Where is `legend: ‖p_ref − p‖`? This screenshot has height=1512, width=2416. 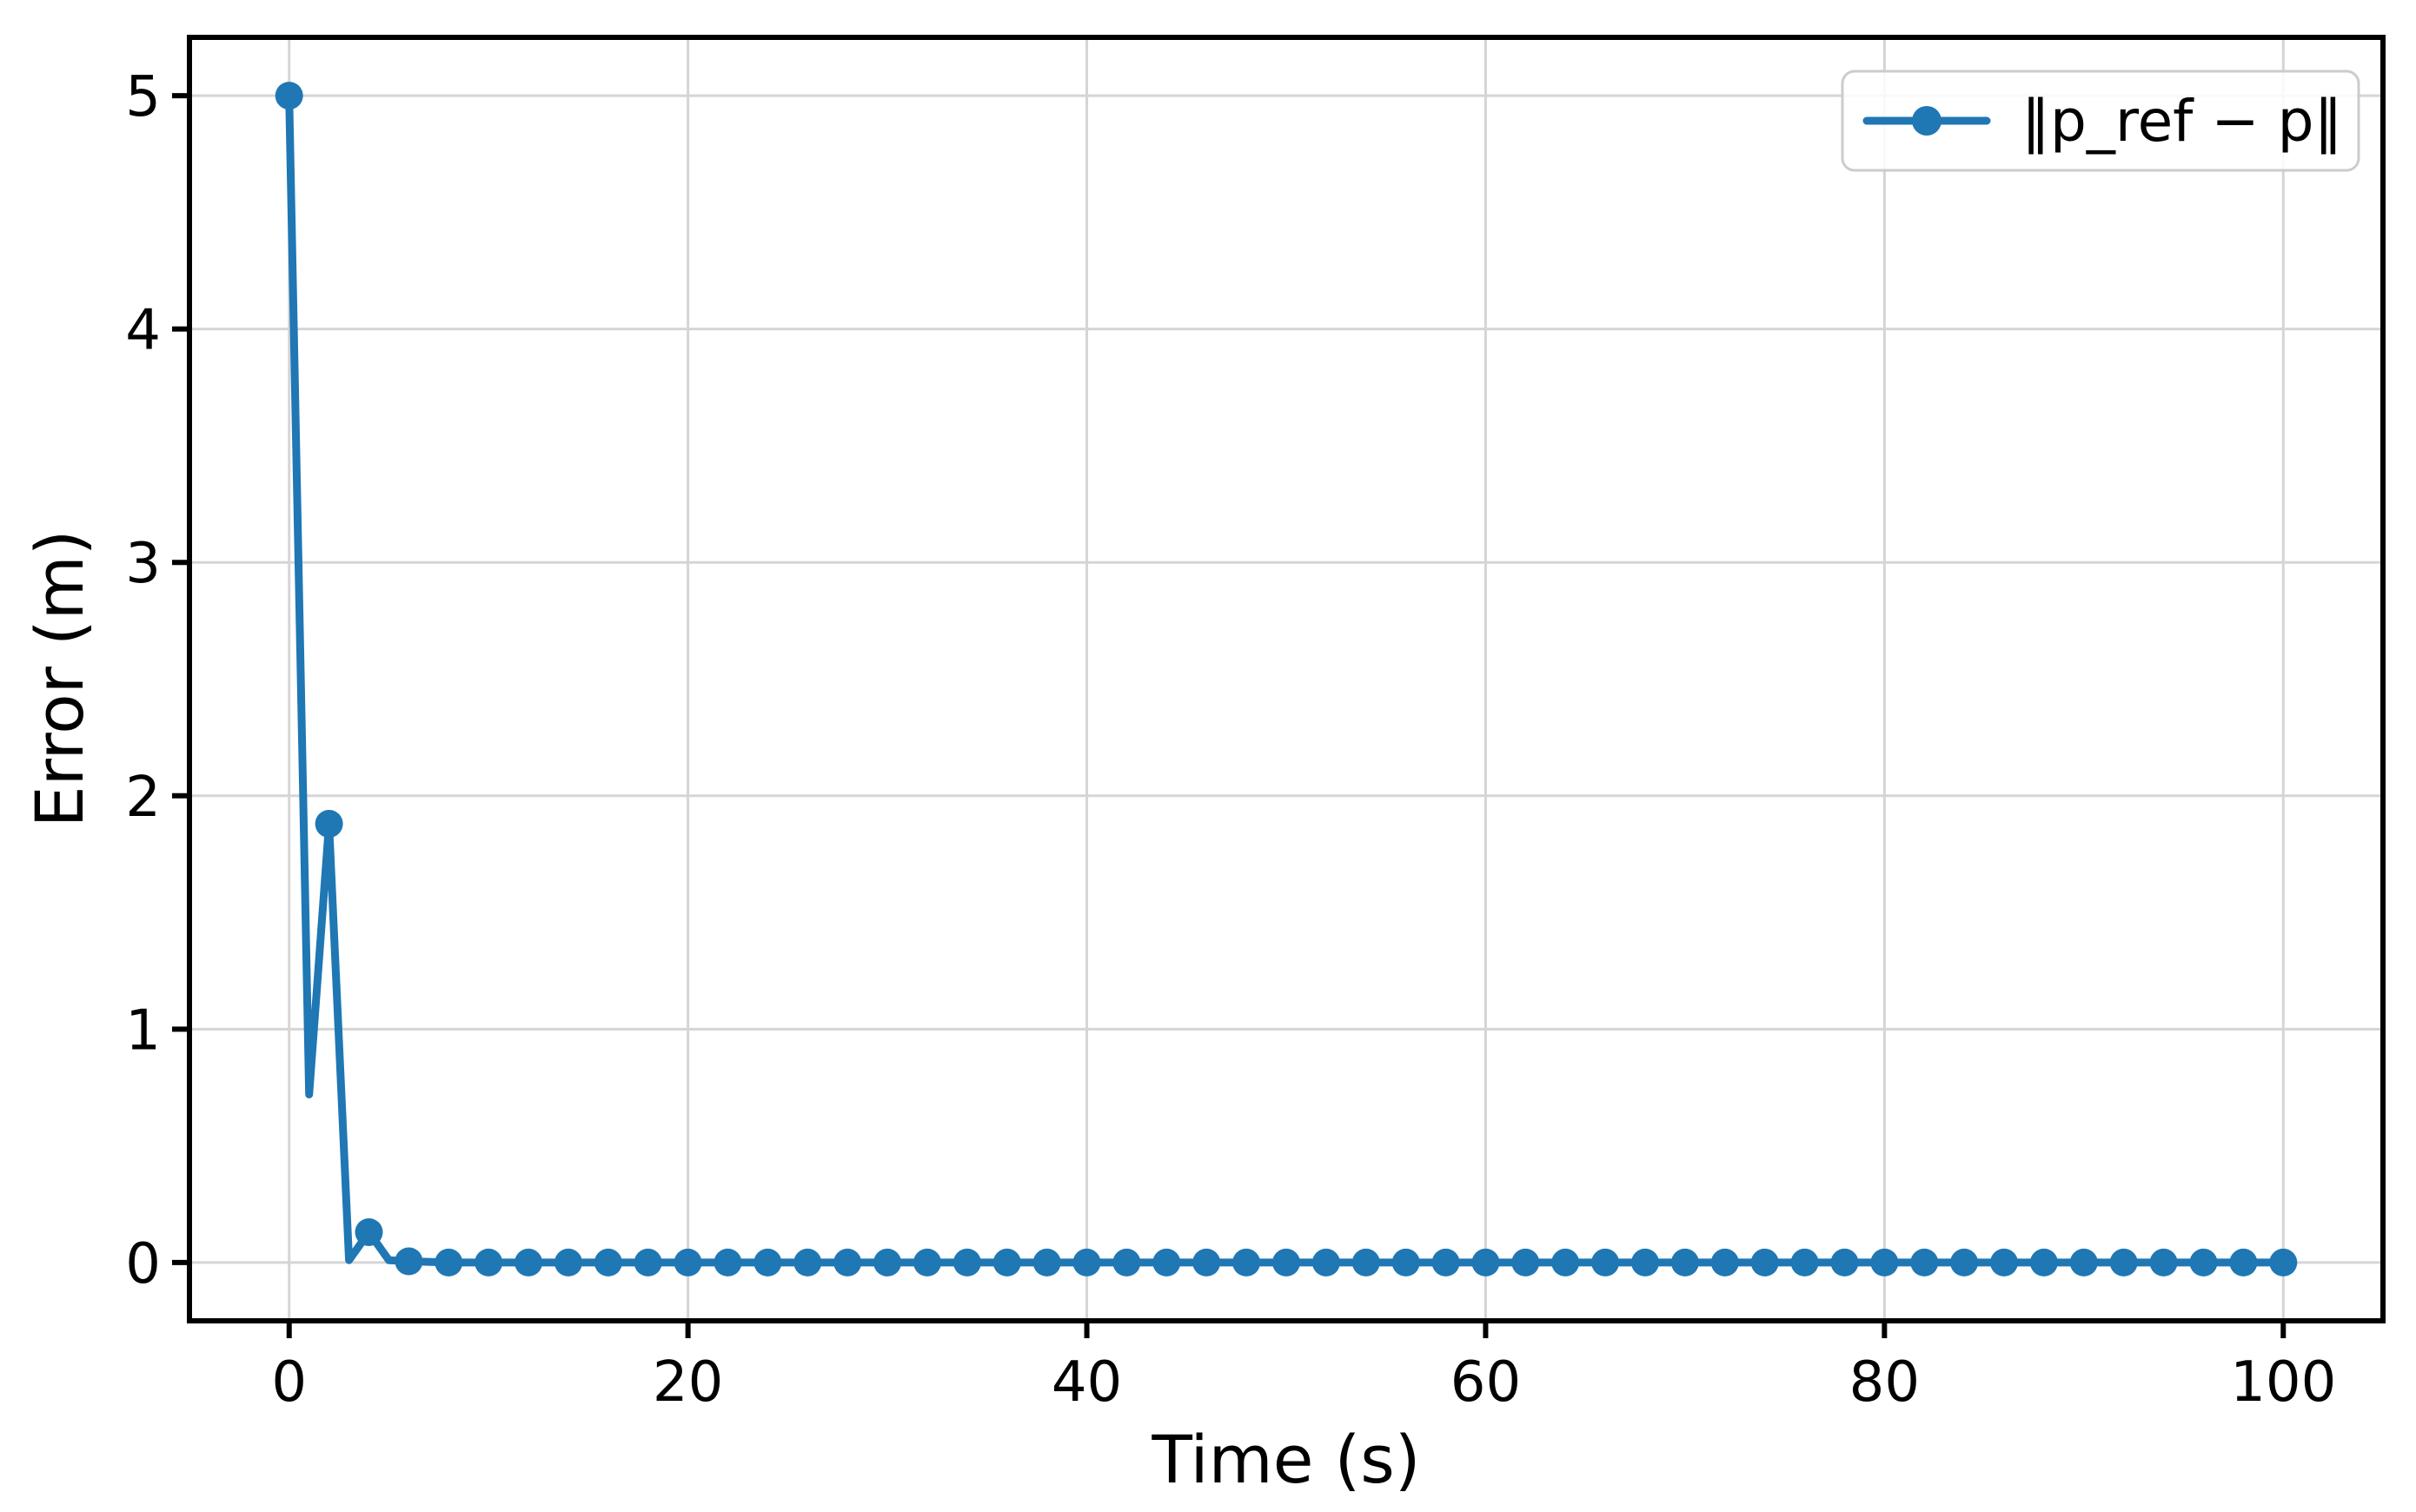 legend: ‖p_ref − p‖ is located at coordinates (2100, 121).